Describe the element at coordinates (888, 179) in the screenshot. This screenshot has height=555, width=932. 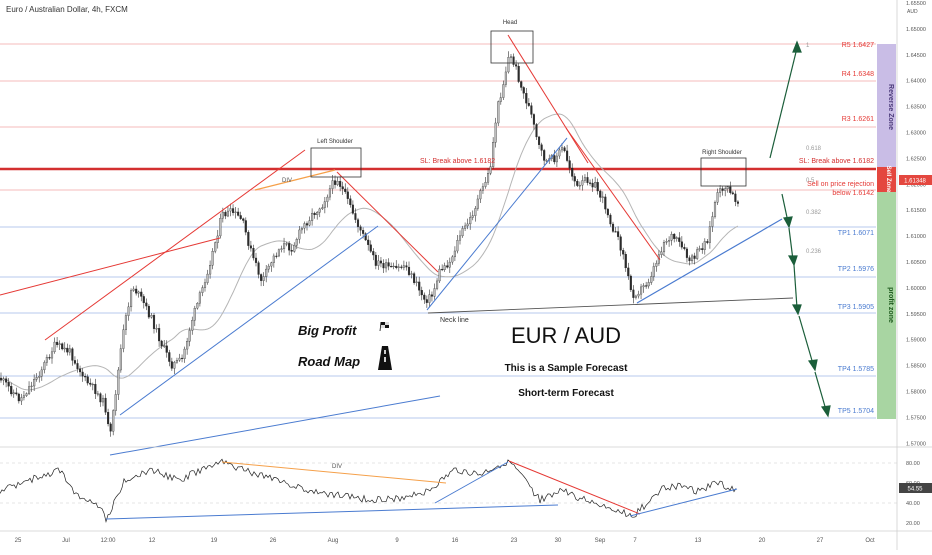
I see `sell-zone-label: Sell Zone` at that location.